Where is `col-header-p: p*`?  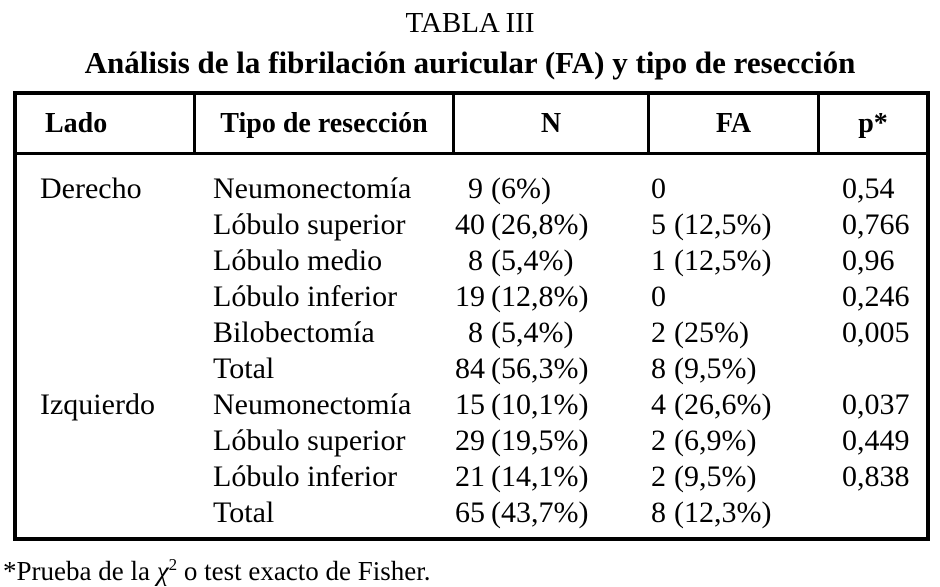 col-header-p: p* is located at coordinates (873, 123).